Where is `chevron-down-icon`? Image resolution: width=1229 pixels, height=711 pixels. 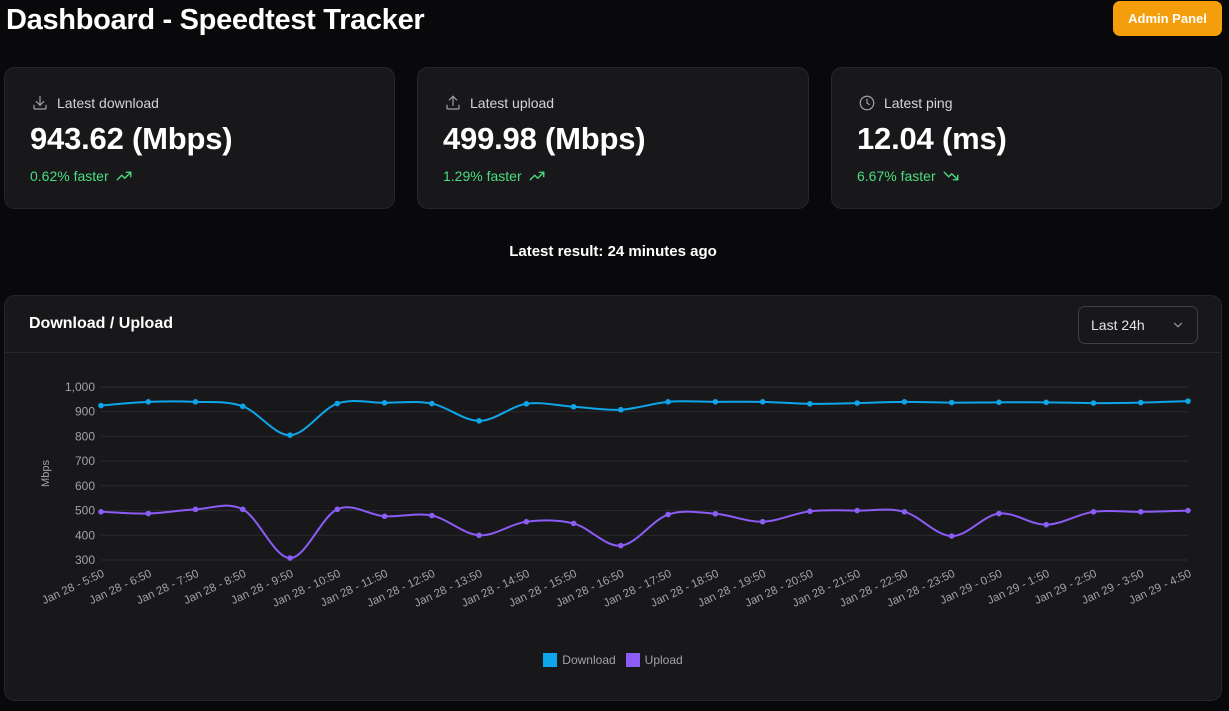 chevron-down-icon is located at coordinates (1178, 325).